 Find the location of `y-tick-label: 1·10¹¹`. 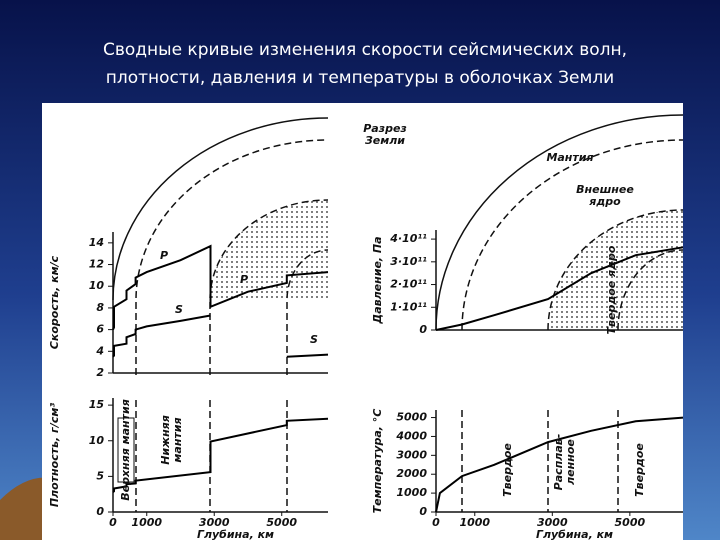

y-tick-label: 1·10¹¹ is located at coordinates (408, 306).